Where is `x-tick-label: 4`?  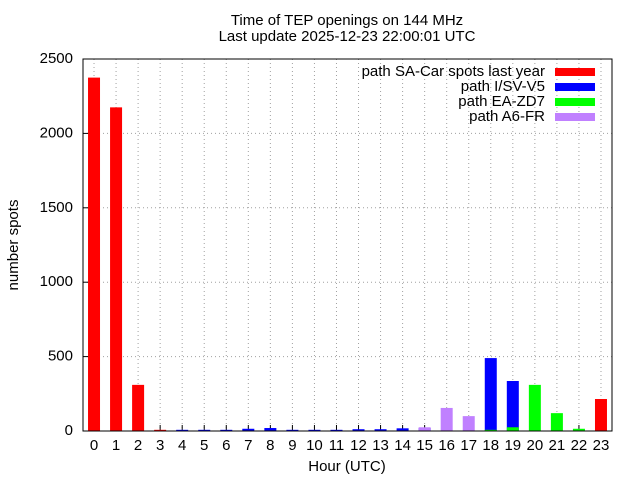 x-tick-label: 4 is located at coordinates (182, 445).